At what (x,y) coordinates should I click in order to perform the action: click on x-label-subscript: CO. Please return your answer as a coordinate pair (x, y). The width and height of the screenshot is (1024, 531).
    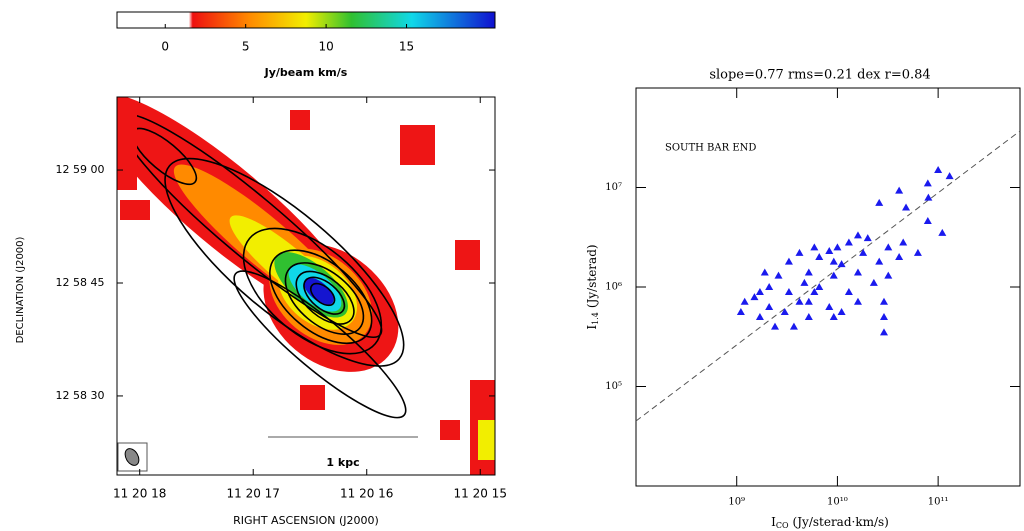
    Looking at the image, I should click on (782, 525).